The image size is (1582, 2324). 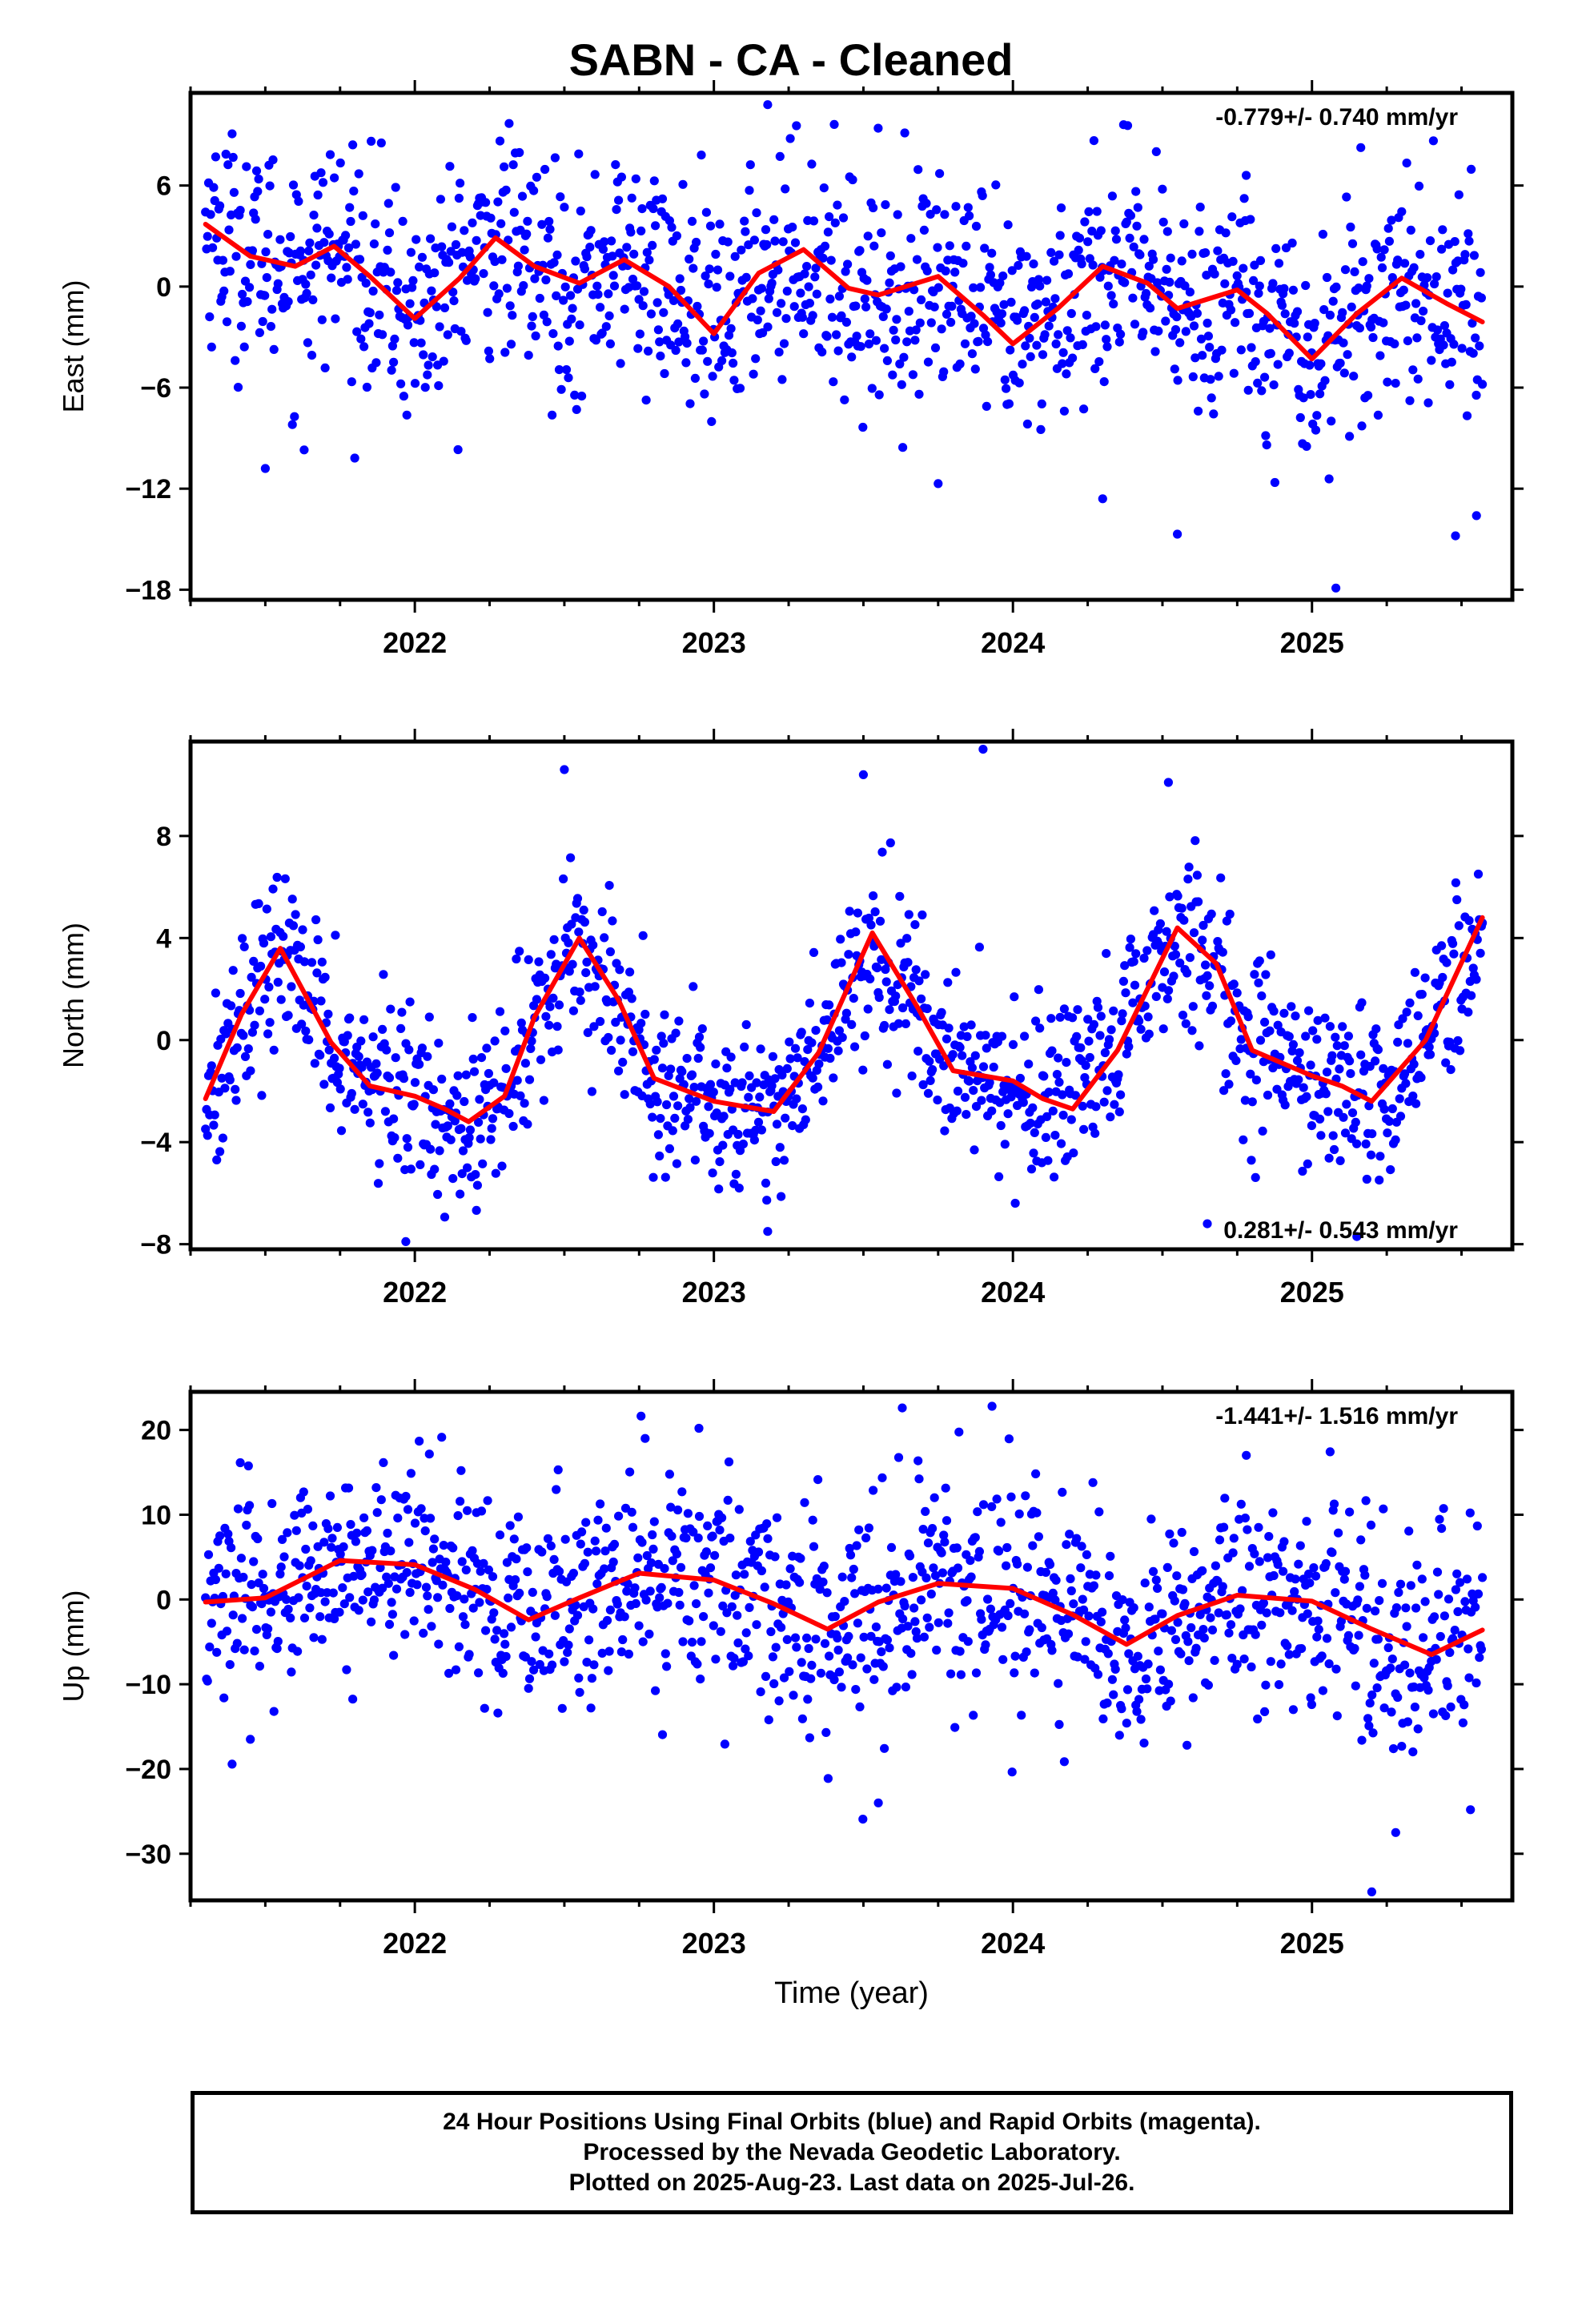 I want to click on east-ytick-label: −6, so click(x=155, y=388).